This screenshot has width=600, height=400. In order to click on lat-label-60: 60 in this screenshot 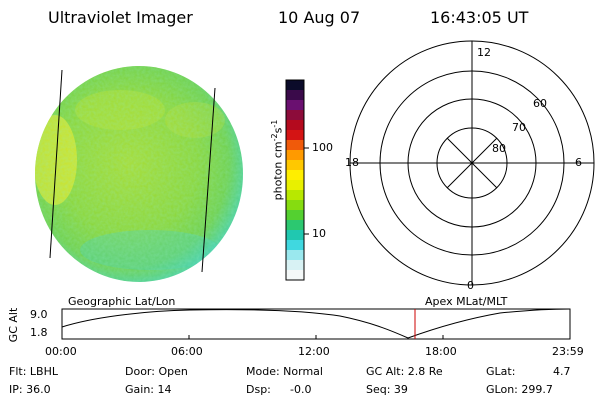, I will do `click(540, 103)`.